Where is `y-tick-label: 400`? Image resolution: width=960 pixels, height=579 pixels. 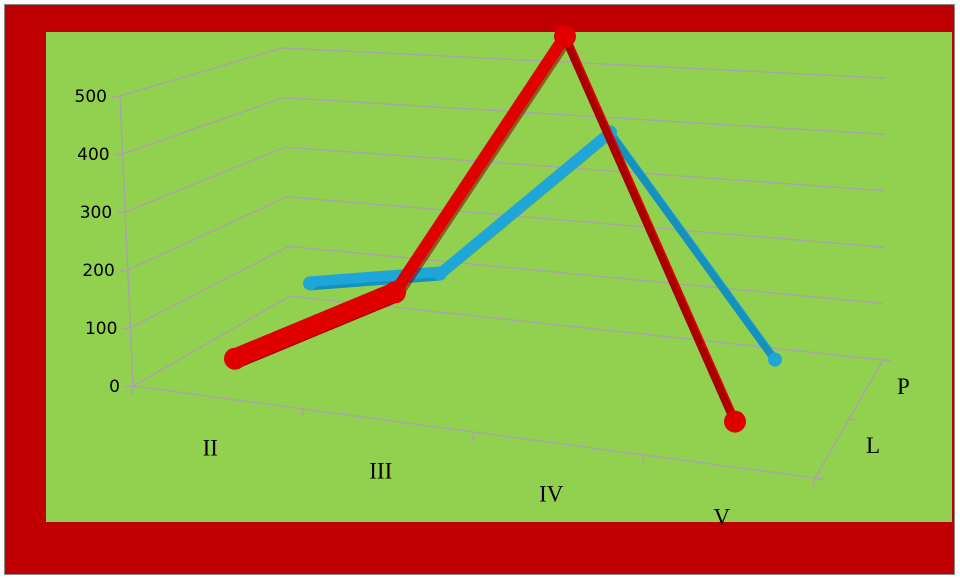 y-tick-label: 400 is located at coordinates (93, 155).